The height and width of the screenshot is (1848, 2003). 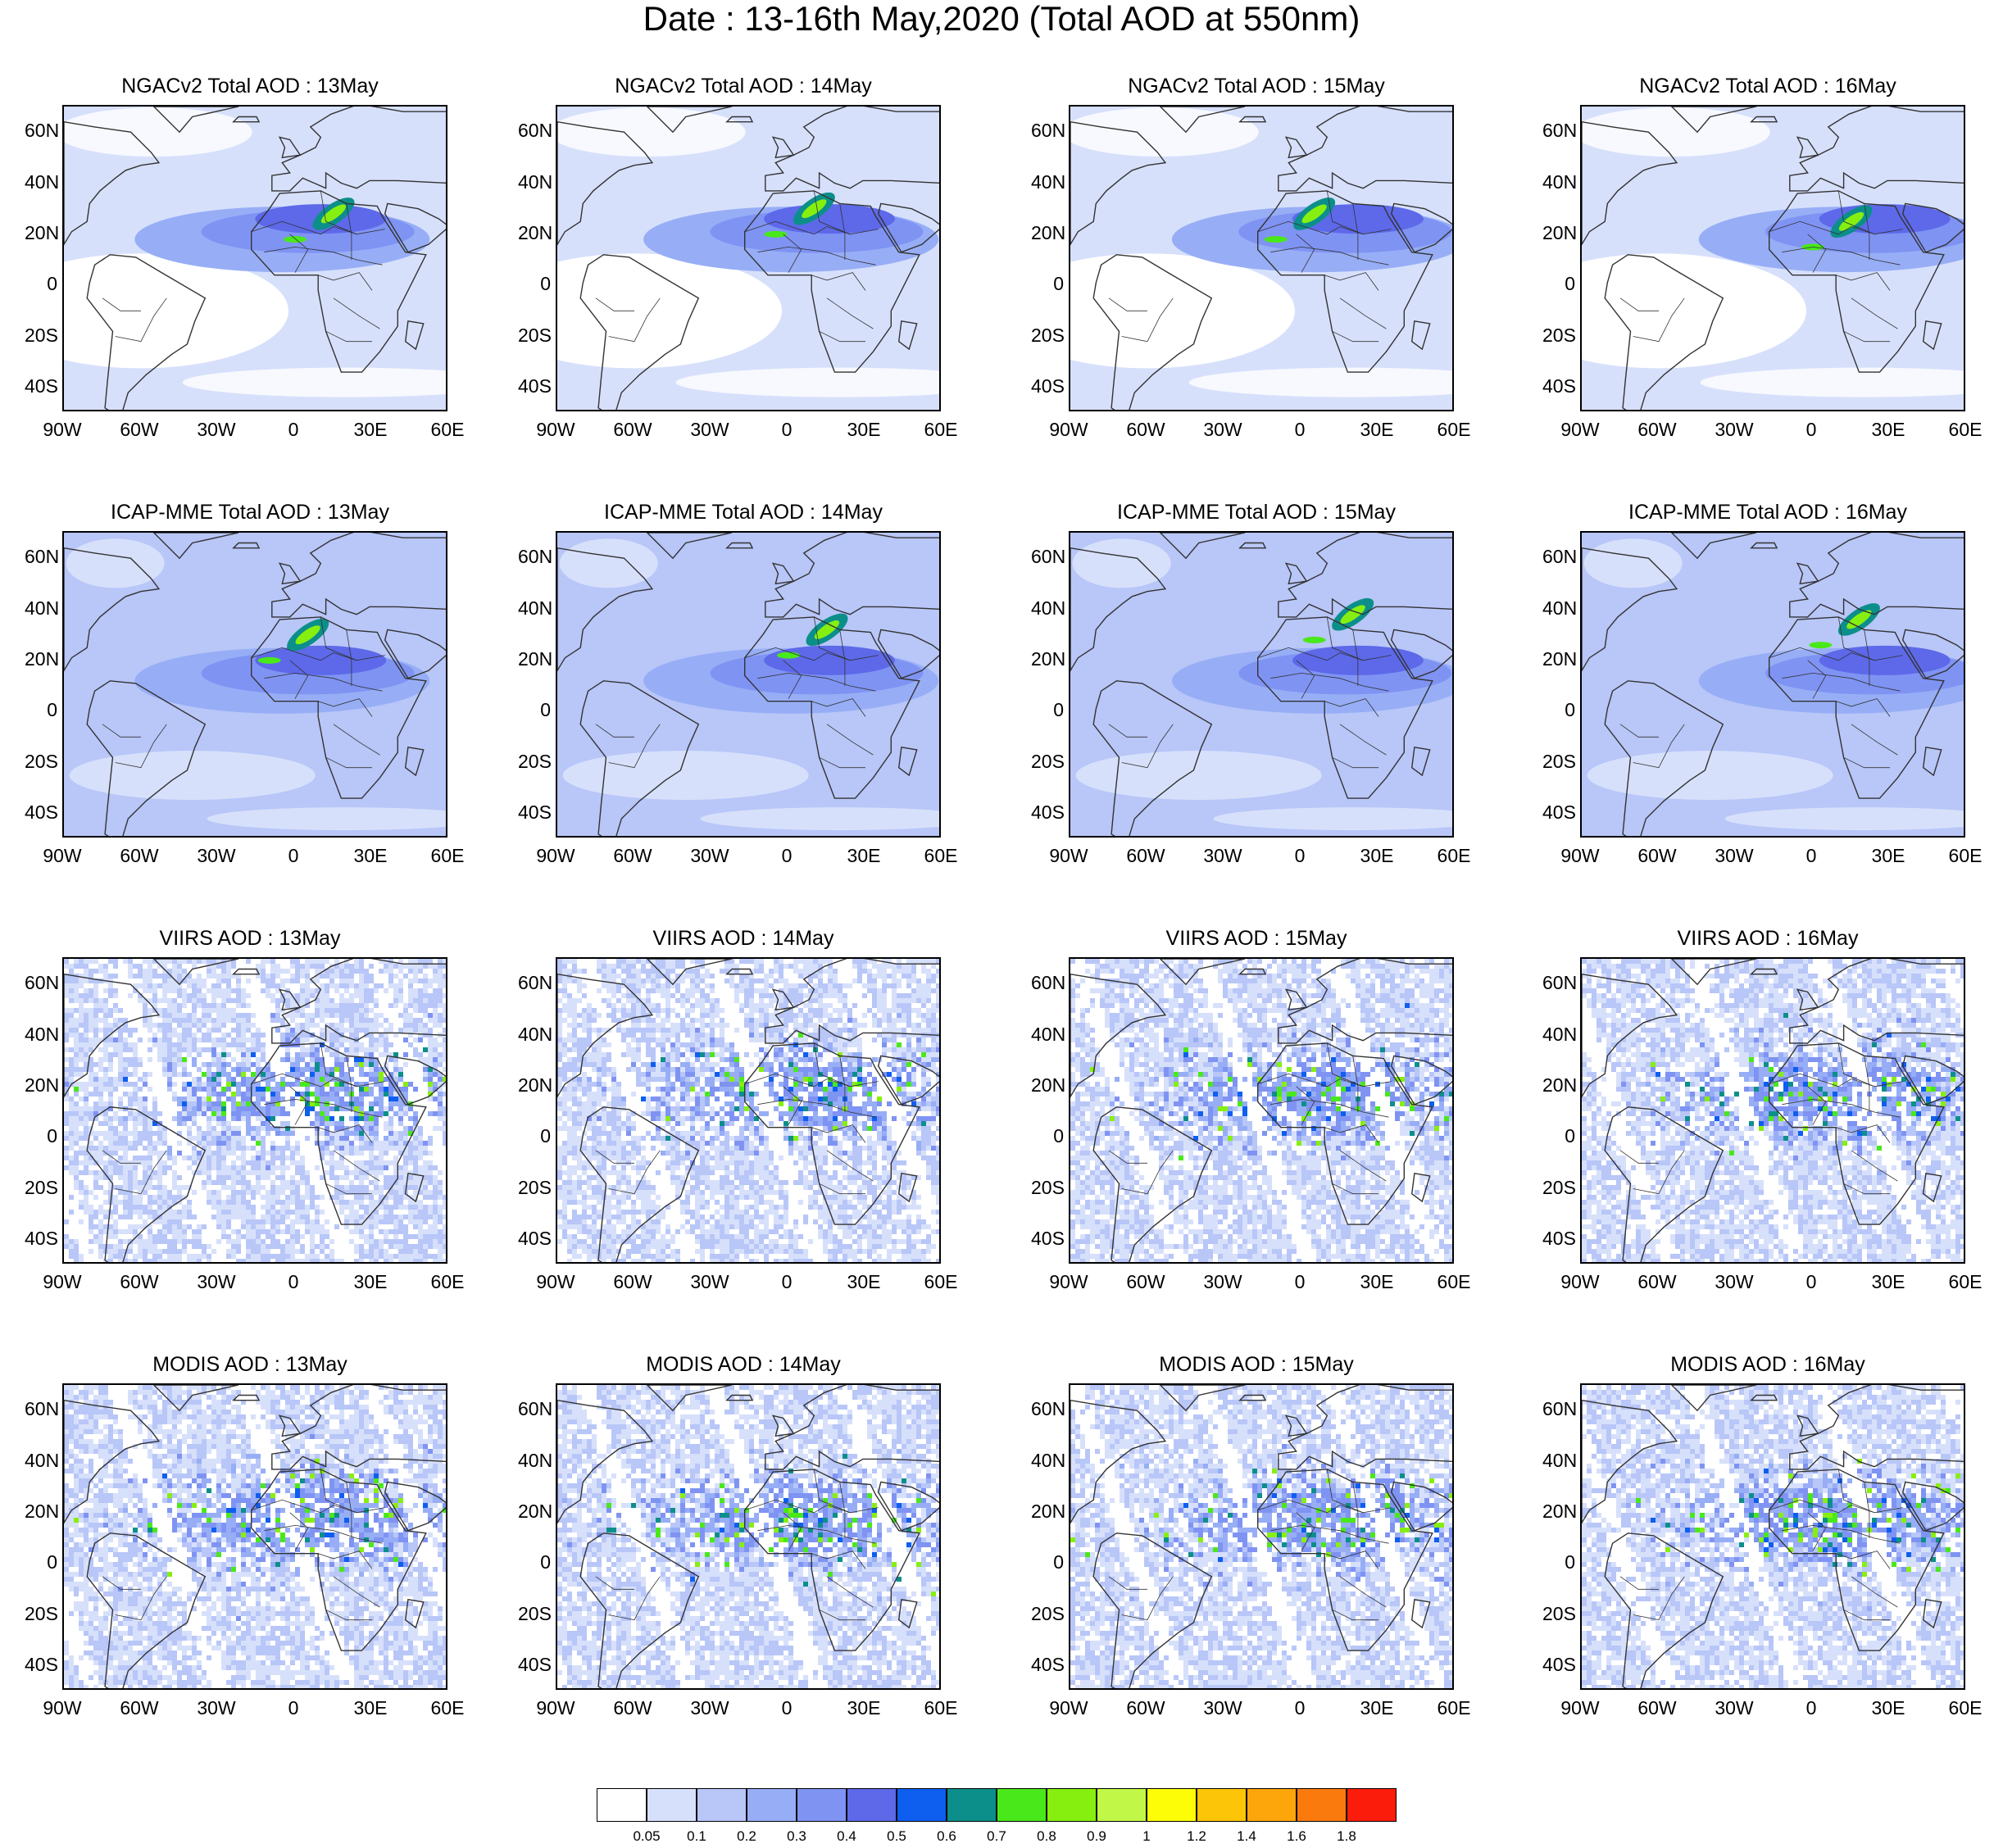 I want to click on aod-hotspot, so click(x=827, y=629).